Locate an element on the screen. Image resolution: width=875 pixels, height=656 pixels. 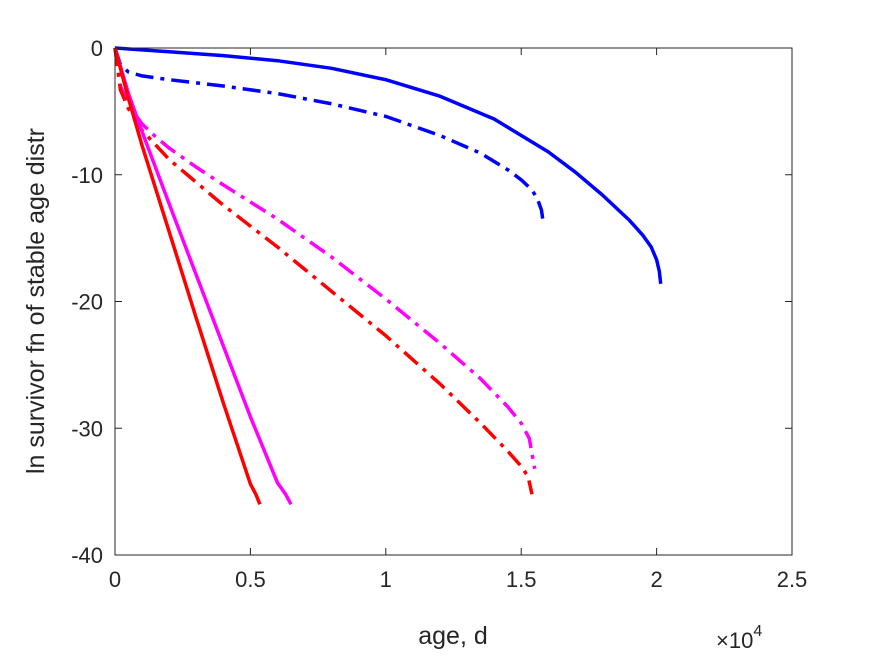
x-tick-label: 0 is located at coordinates (115, 579).